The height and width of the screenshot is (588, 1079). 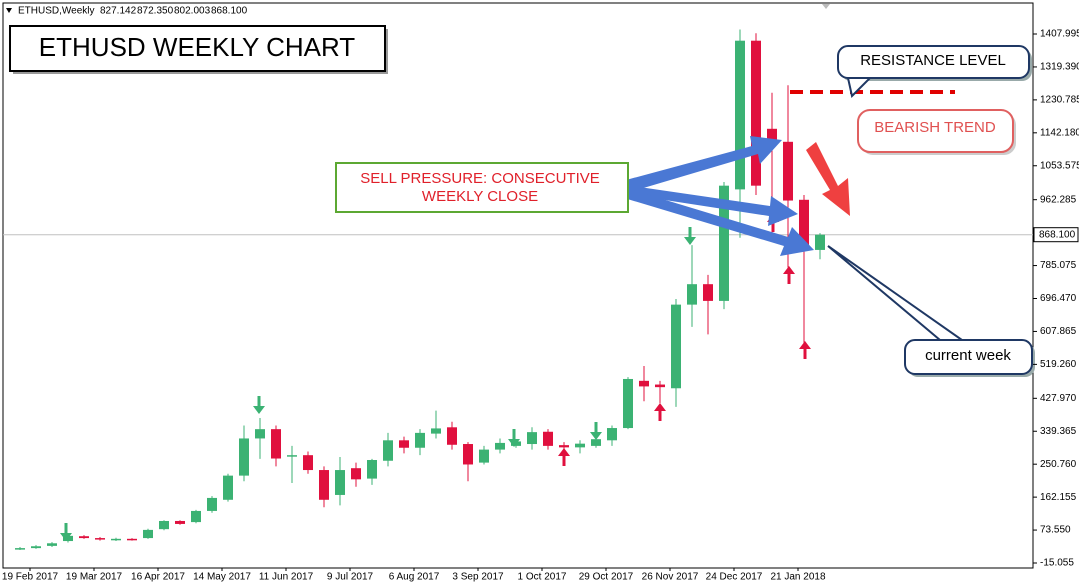 I want to click on y-tick-label: 250.760, so click(x=1058, y=464).